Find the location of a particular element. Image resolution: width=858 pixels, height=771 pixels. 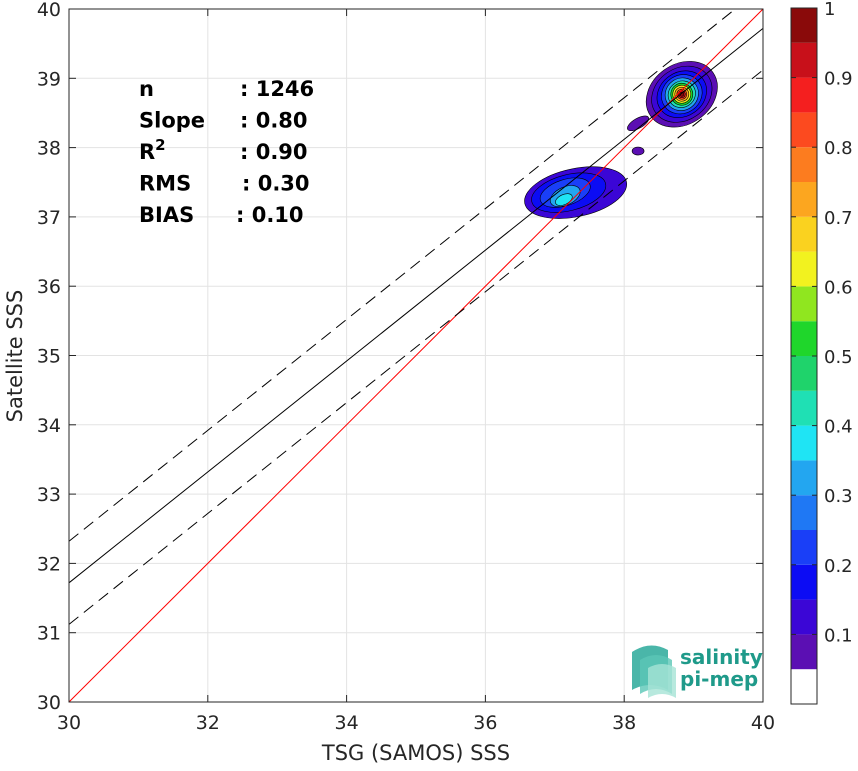

logo-text-pi-mep: pi-mep is located at coordinates (719, 679).